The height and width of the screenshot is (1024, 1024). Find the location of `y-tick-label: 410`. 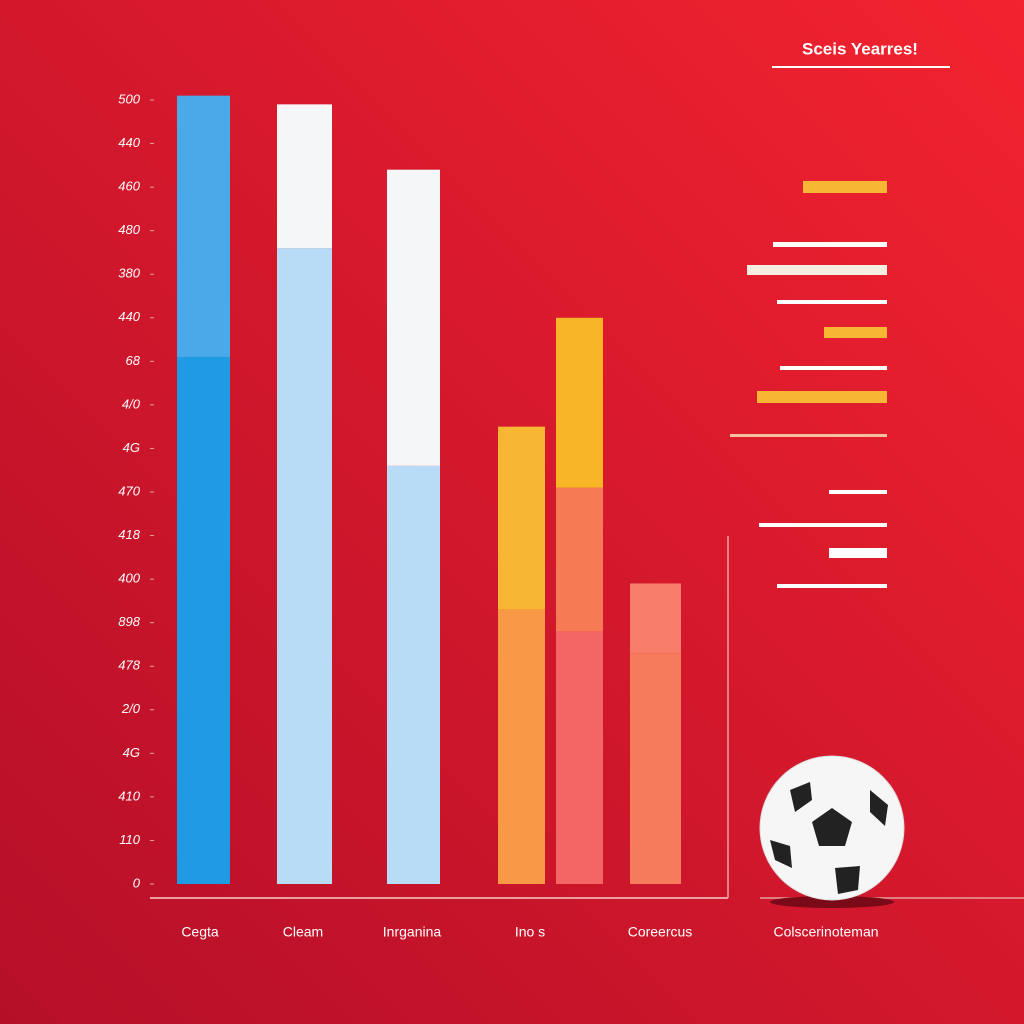

y-tick-label: 410 is located at coordinates (129, 795).